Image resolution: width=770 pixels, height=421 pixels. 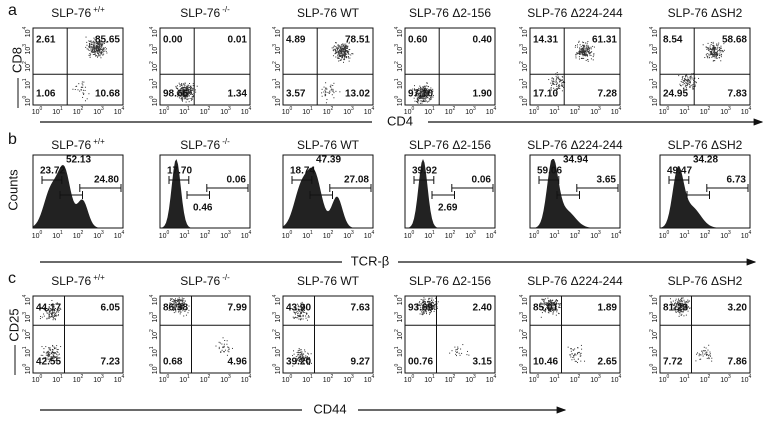 What do you see at coordinates (99, 277) in the screenshot?
I see `title-sup: +/+` at bounding box center [99, 277].